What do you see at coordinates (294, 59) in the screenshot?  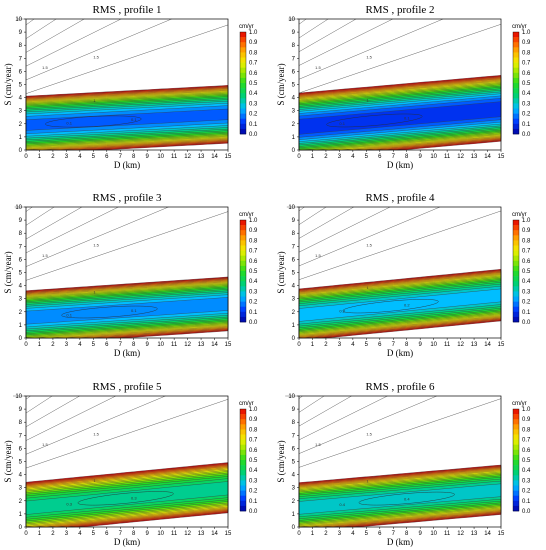 I see `y-tick-label: 7` at bounding box center [294, 59].